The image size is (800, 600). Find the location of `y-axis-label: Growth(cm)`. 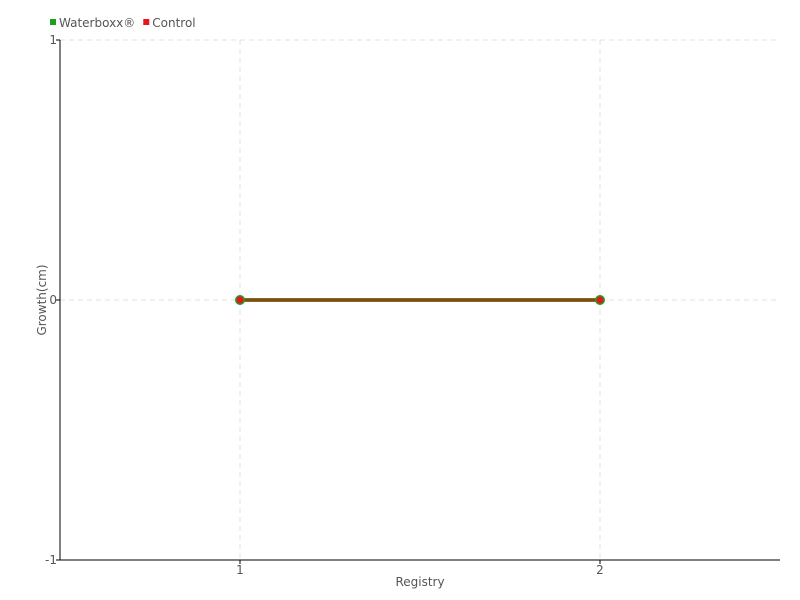

y-axis-label: Growth(cm) is located at coordinates (42, 299).